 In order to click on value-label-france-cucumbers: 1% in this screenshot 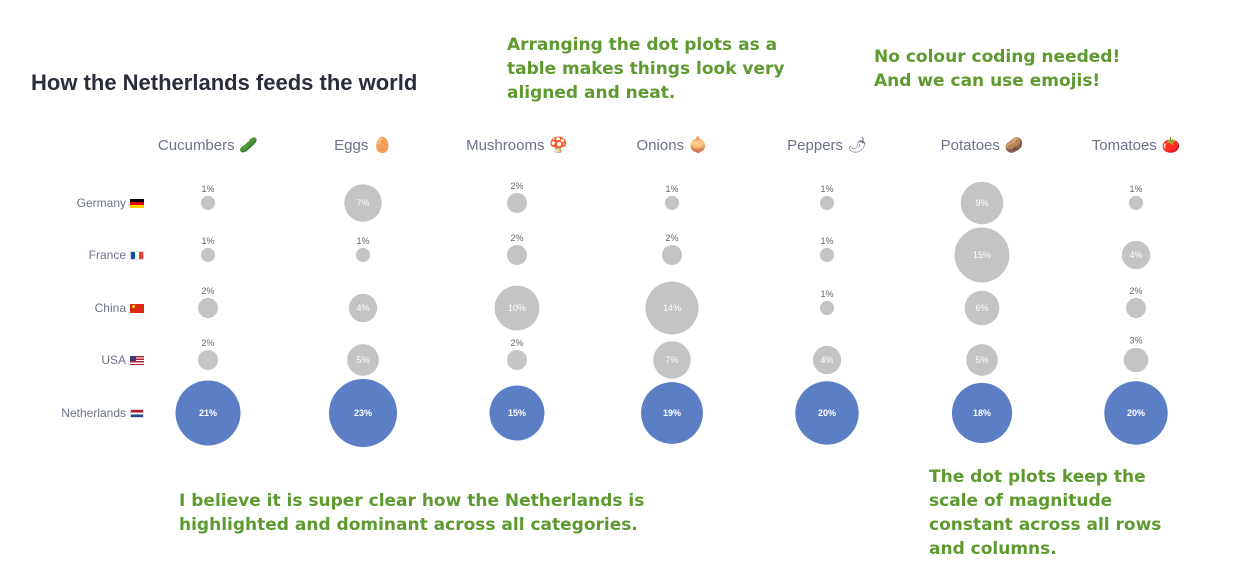, I will do `click(207, 241)`.